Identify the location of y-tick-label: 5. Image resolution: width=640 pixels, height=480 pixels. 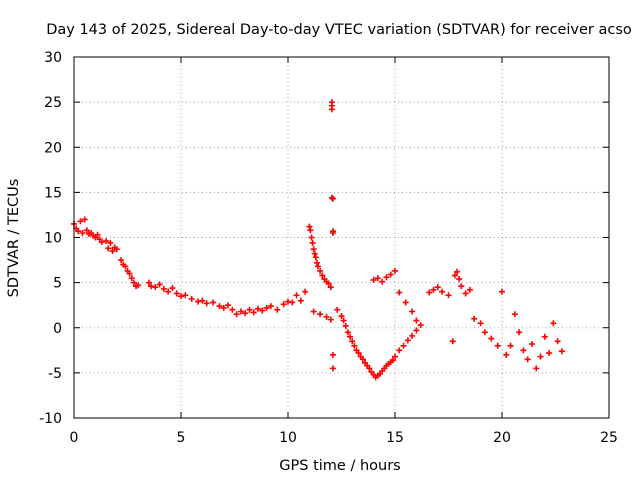
(57, 284).